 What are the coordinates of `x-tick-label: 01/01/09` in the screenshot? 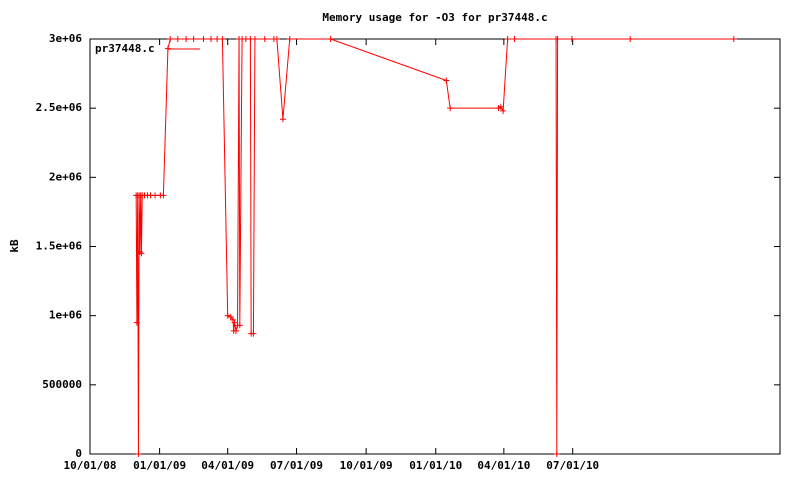 It's located at (159, 465).